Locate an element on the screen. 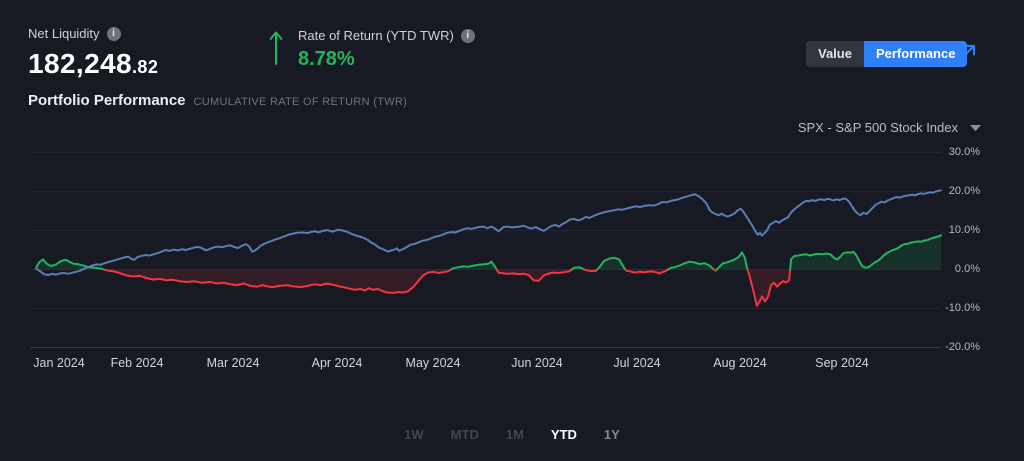 The height and width of the screenshot is (461, 1024). y-tick-label: 20.0% is located at coordinates (964, 190).